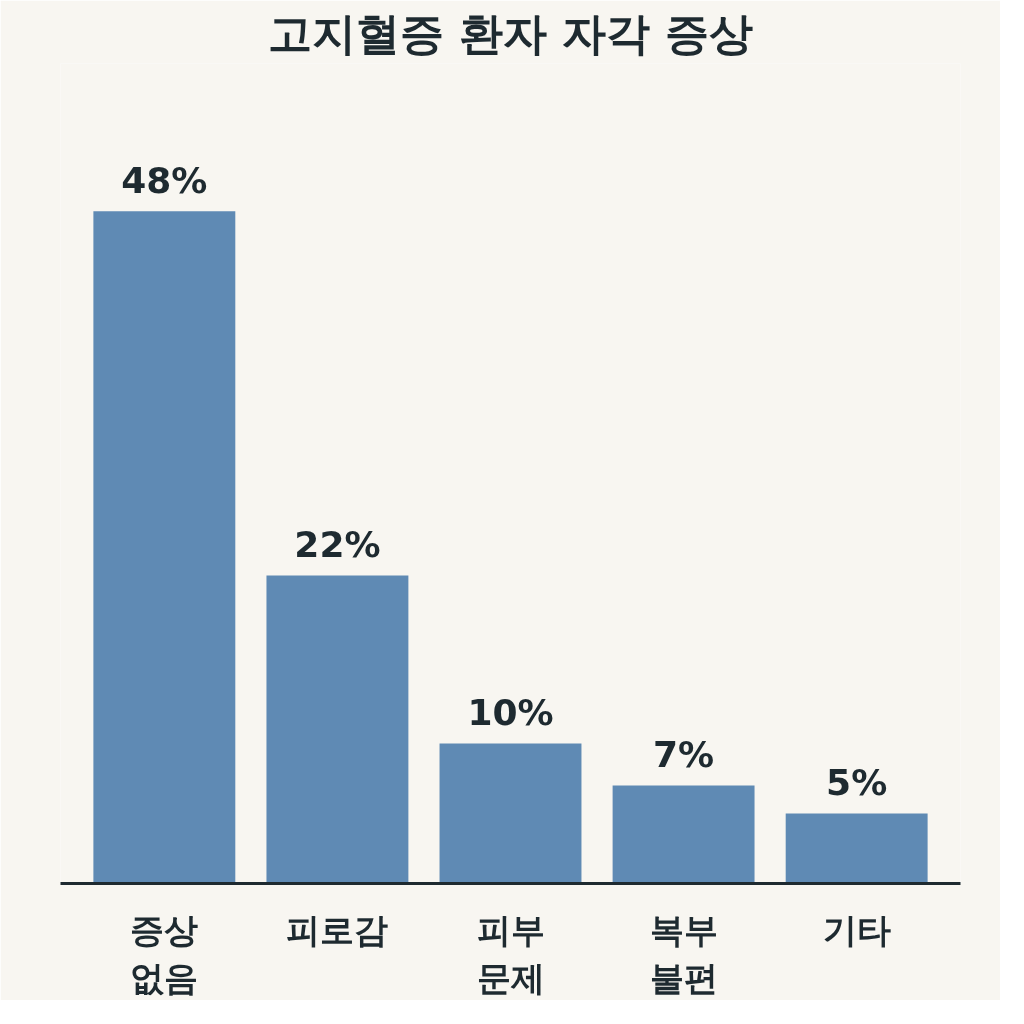  I want to click on data-label: 7%, so click(684, 755).